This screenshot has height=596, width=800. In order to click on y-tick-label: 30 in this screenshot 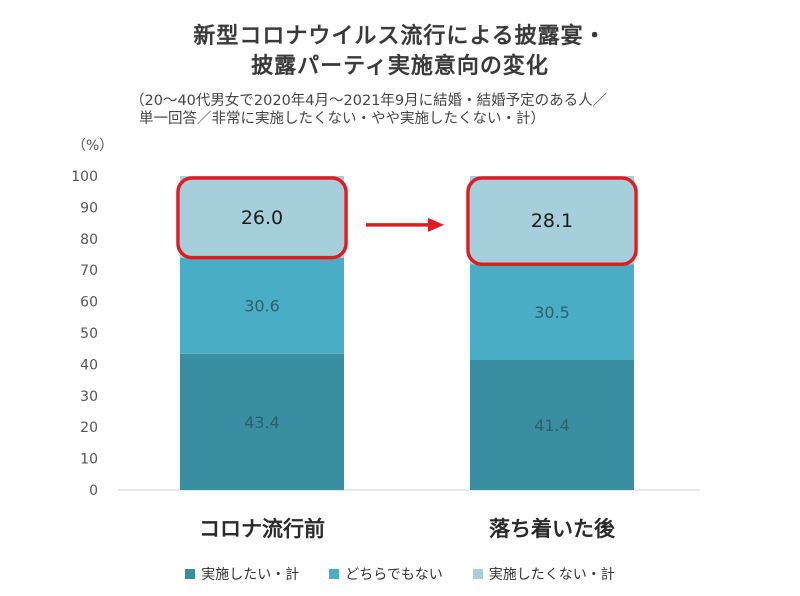, I will do `click(89, 397)`.